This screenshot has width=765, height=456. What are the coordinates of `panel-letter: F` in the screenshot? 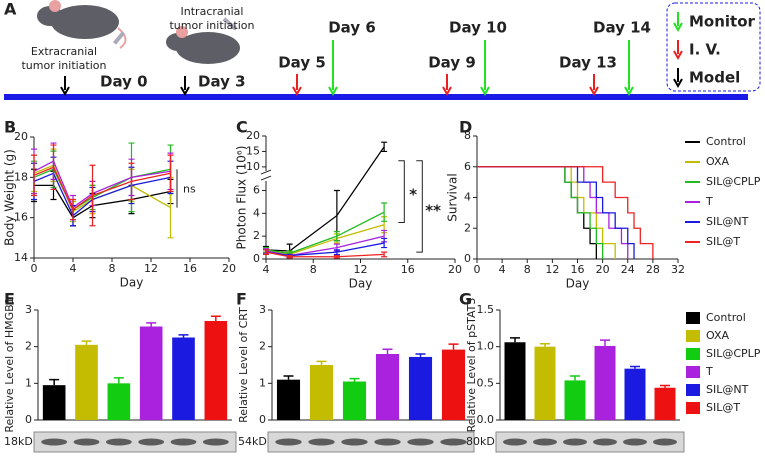 It's located at (241, 299).